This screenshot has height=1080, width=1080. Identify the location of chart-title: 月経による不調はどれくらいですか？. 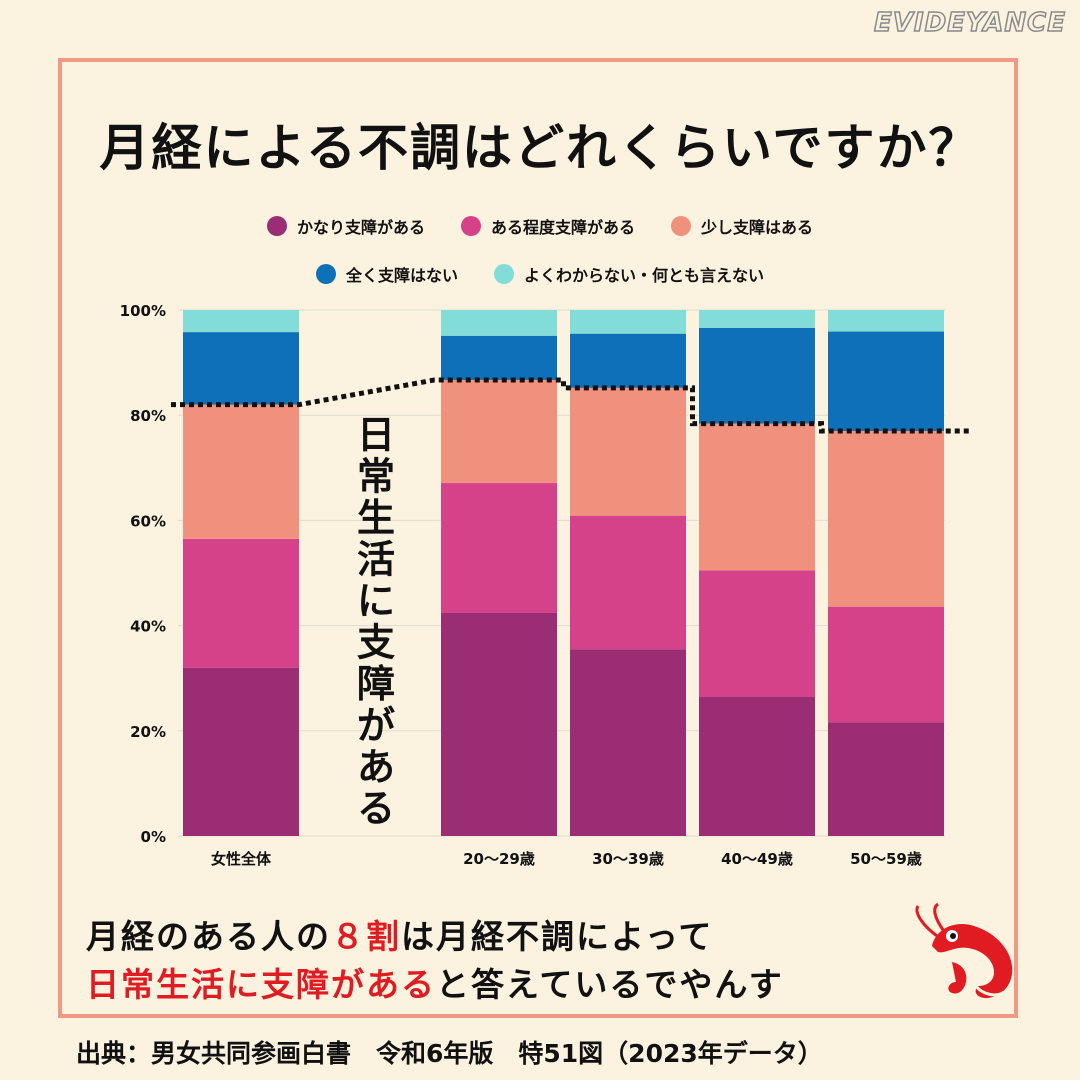
(540, 148).